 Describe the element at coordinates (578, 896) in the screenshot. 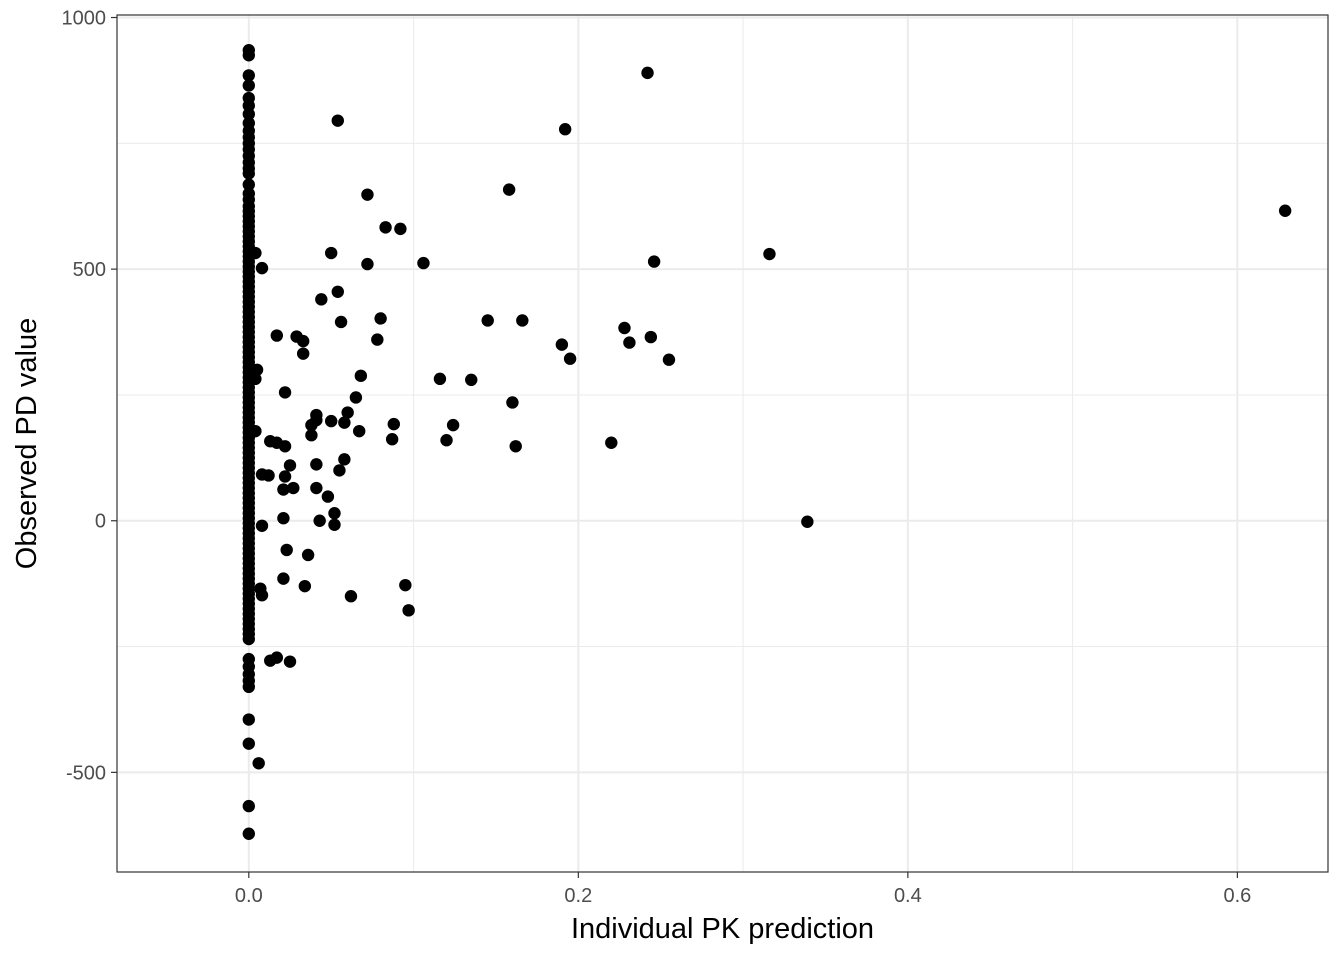

I see `x-tick-label: 0.2` at that location.